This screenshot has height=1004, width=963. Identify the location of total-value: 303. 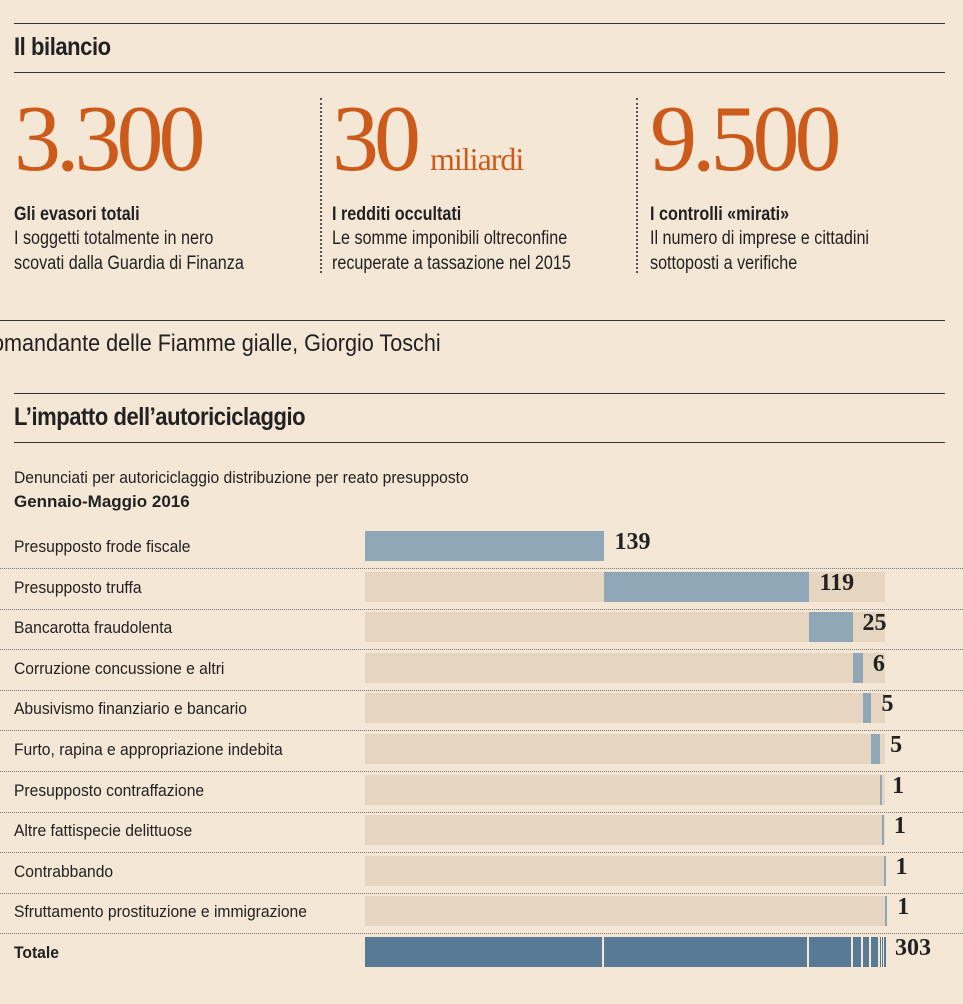
(913, 948).